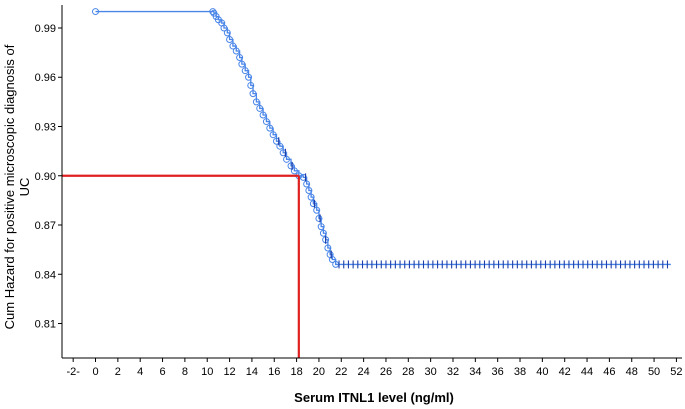 This screenshot has width=685, height=409. Describe the element at coordinates (609, 372) in the screenshot. I see `x-tick-label: 46` at that location.